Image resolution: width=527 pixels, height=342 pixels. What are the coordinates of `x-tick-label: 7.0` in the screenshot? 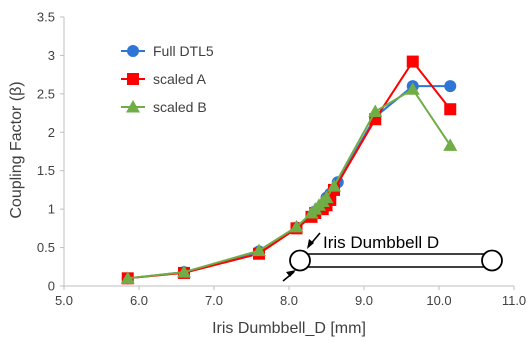 It's located at (214, 300).